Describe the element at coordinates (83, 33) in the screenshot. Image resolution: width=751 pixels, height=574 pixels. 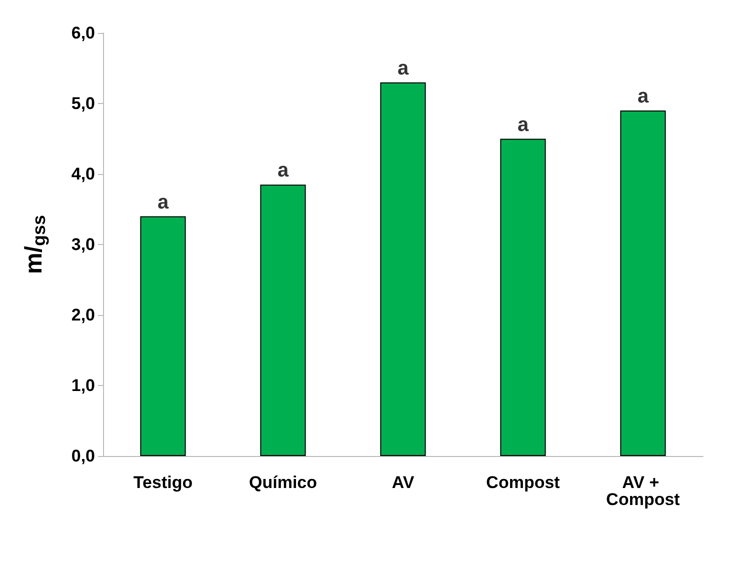
I see `y-tick-label: 6,0` at that location.